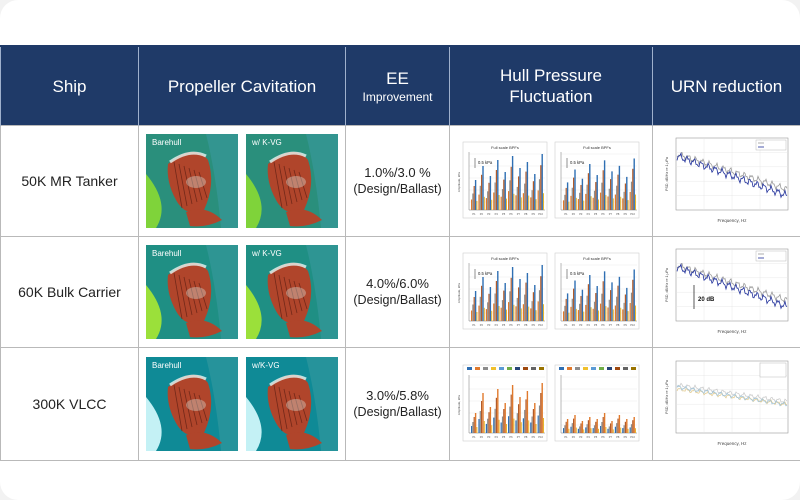 The height and width of the screenshot is (500, 800). What do you see at coordinates (706, 300) in the screenshot?
I see `urn-annotation: 20 dB` at bounding box center [706, 300].